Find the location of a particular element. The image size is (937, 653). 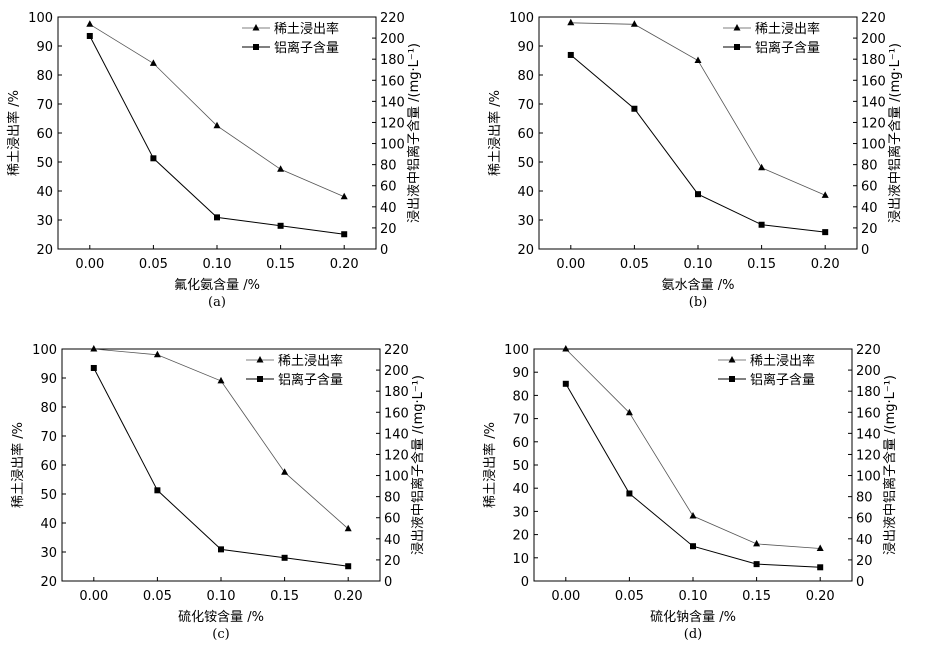

y2-tick-label: 120 is located at coordinates (868, 455).